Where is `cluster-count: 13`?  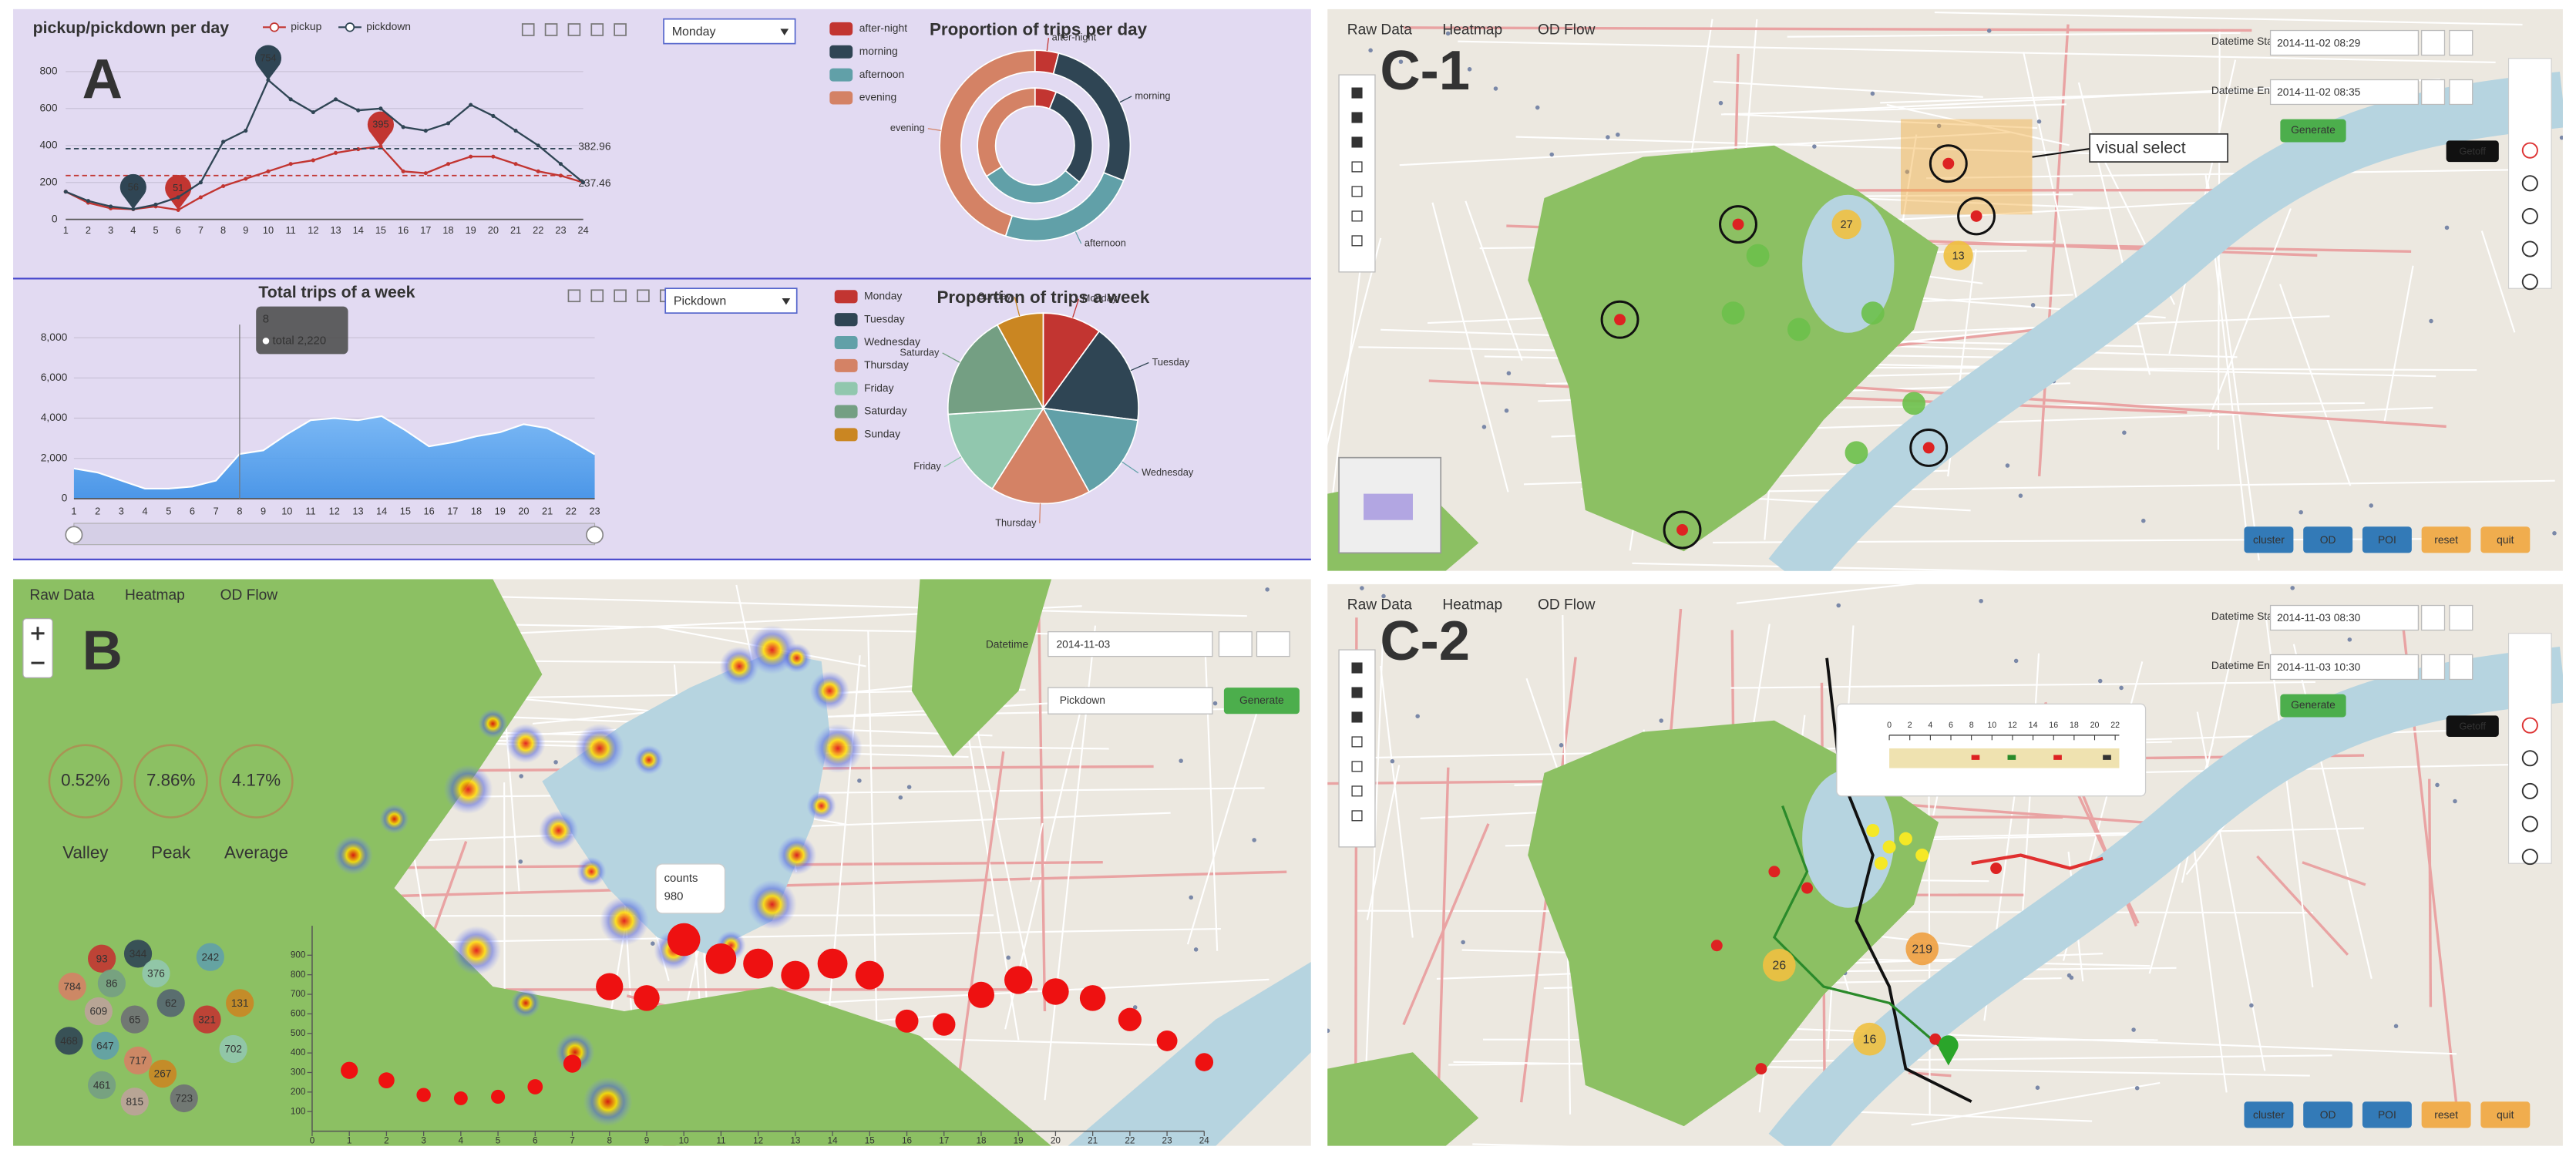 cluster-count: 13 is located at coordinates (1958, 256).